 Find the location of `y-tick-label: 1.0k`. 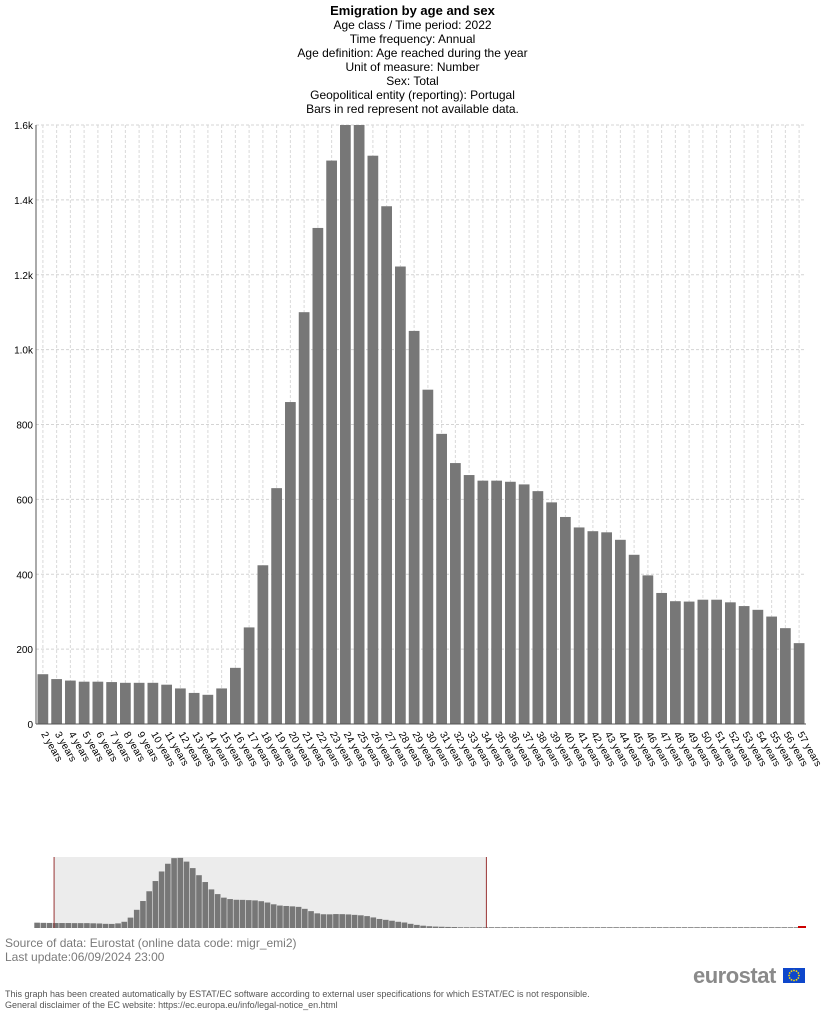

y-tick-label: 1.0k is located at coordinates (24, 351).